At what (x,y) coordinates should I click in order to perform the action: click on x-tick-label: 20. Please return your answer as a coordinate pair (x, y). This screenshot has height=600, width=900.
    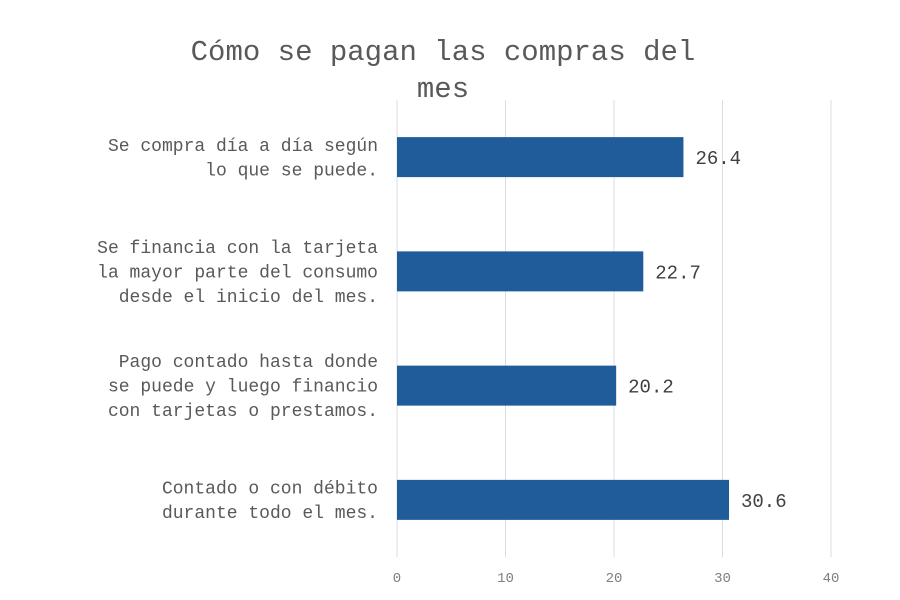
    Looking at the image, I should click on (614, 579).